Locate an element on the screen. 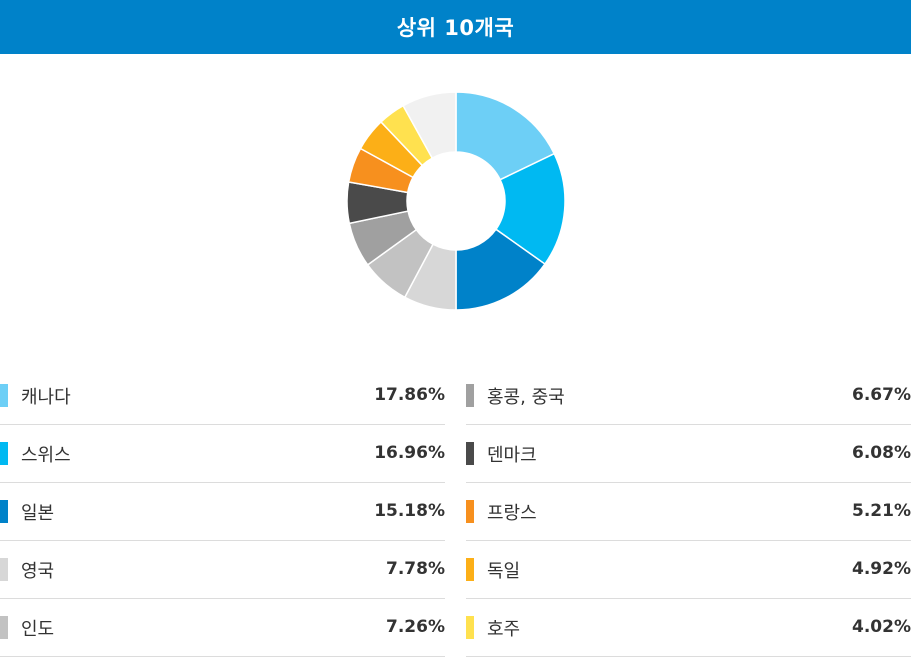  legend-value: 6.08% is located at coordinates (881, 453).